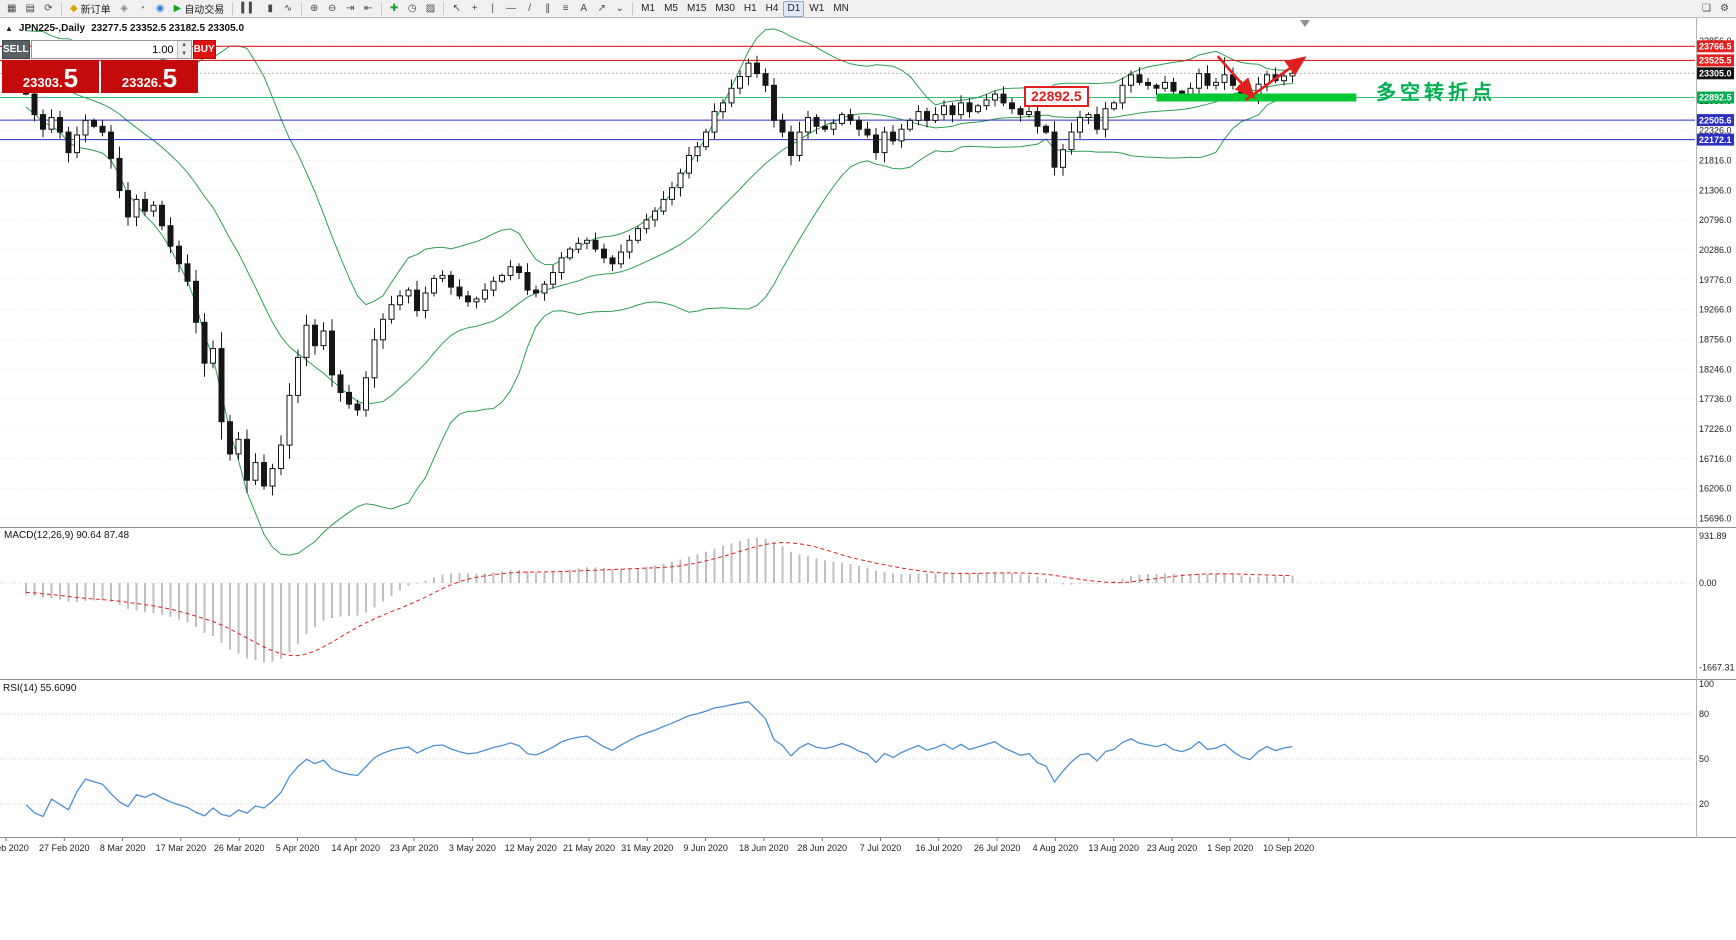  I want to click on tf-m15: M15, so click(696, 9).